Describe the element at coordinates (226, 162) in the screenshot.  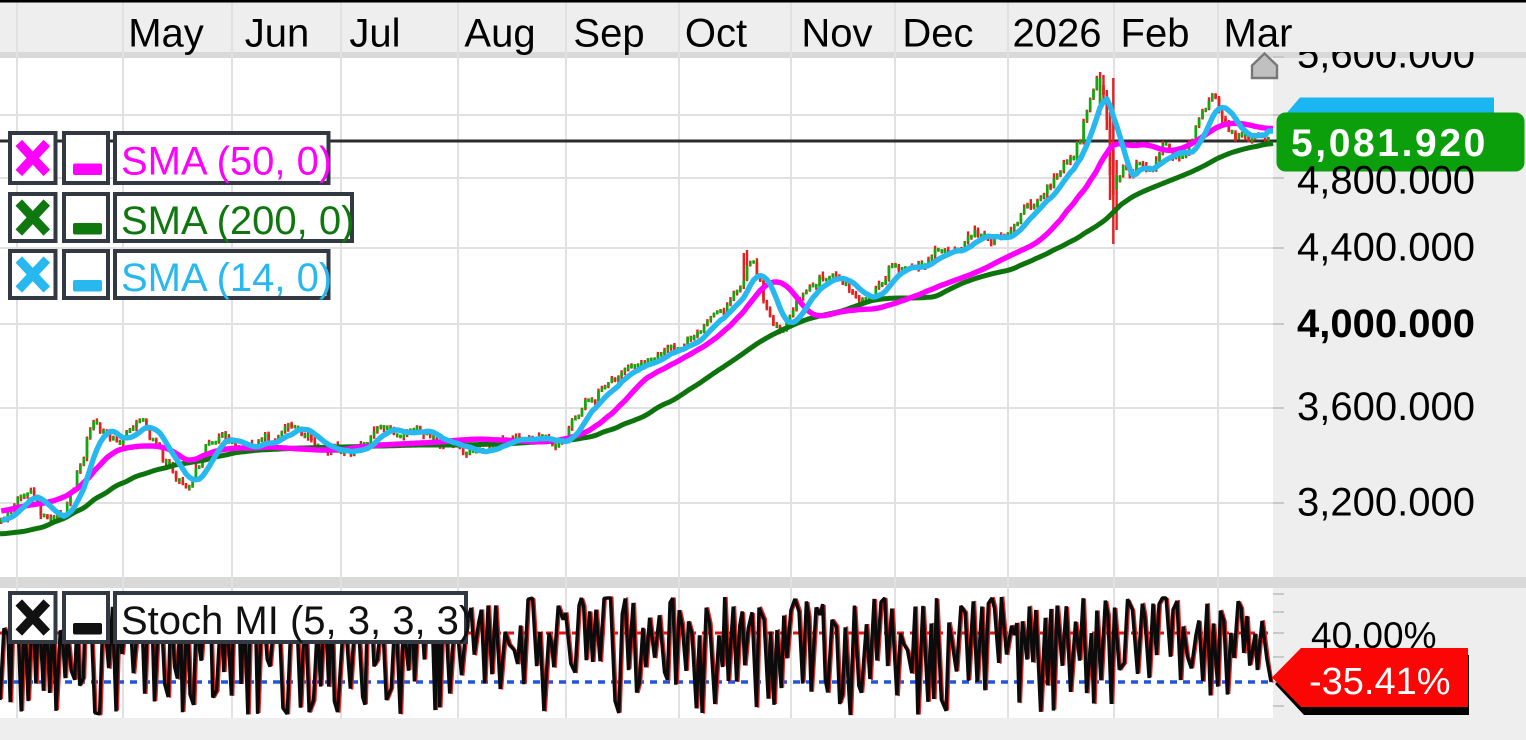
I see `svg-text: SMA (50, 0)` at that location.